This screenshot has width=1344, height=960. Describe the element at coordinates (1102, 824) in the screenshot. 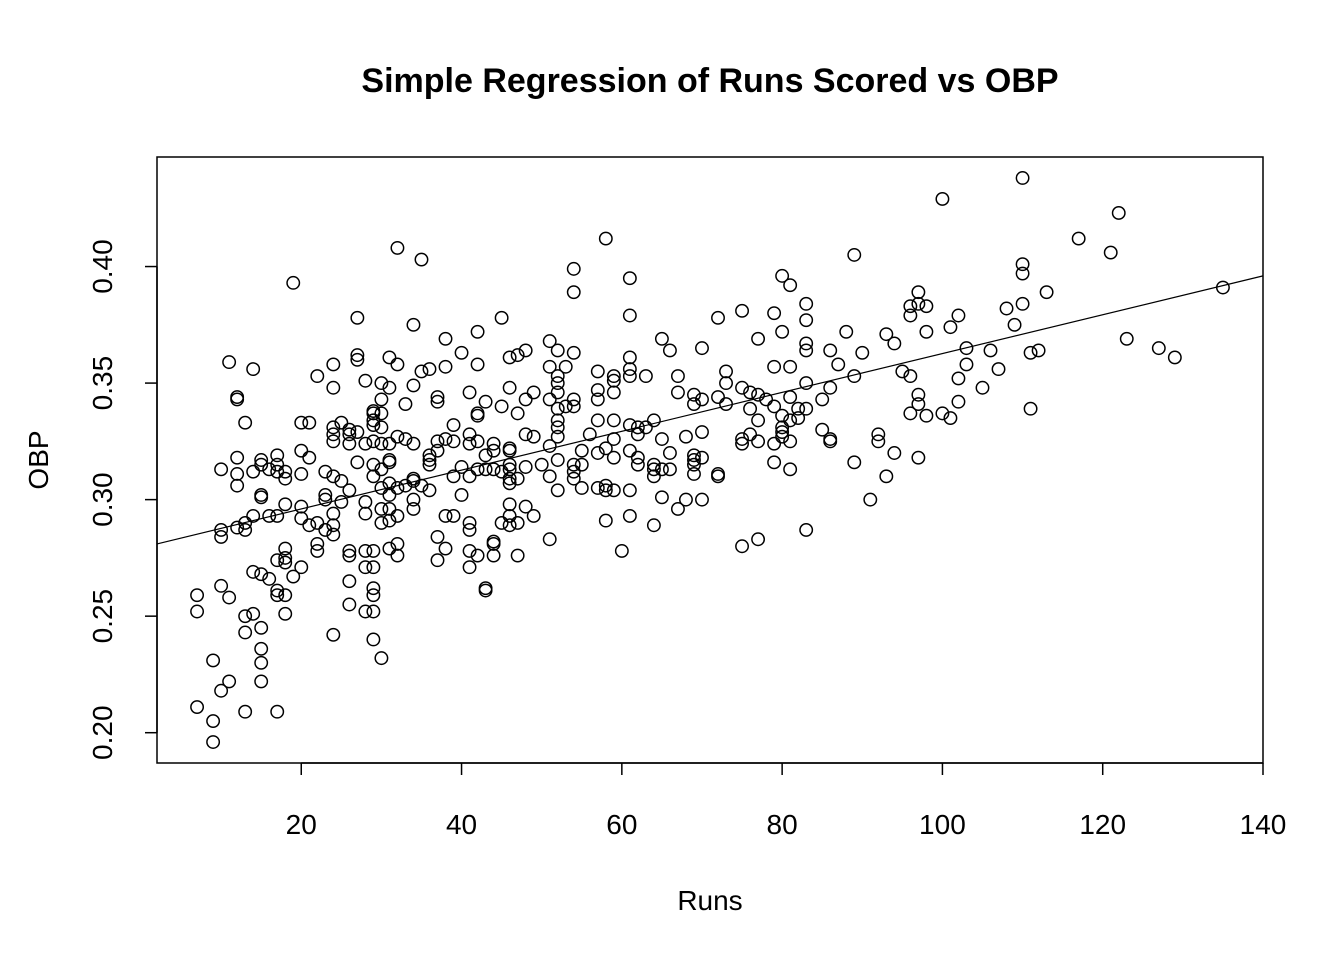

I see `x-tick-label: 120` at that location.